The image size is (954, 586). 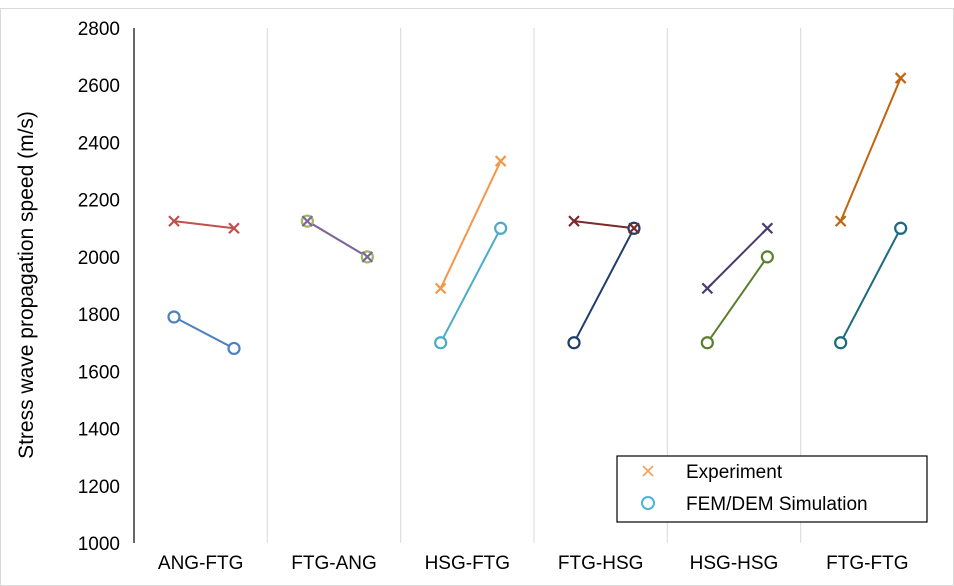 What do you see at coordinates (648, 503) in the screenshot?
I see `legend-simulation-marker-icon` at bounding box center [648, 503].